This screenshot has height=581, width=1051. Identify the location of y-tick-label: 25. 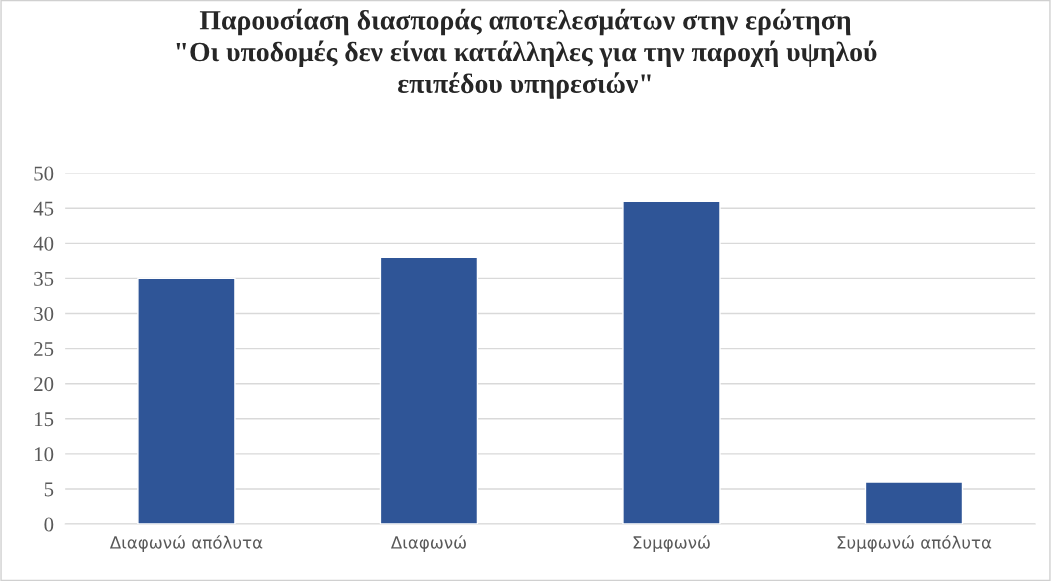
(44, 349).